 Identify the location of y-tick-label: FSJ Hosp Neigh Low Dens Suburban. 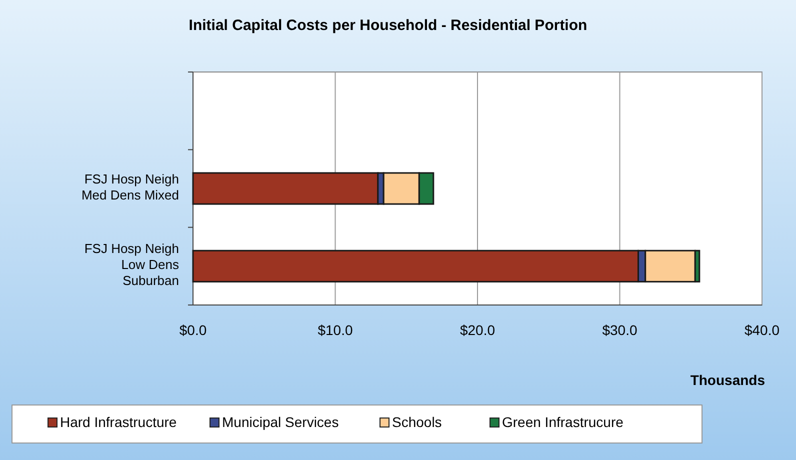
(132, 265).